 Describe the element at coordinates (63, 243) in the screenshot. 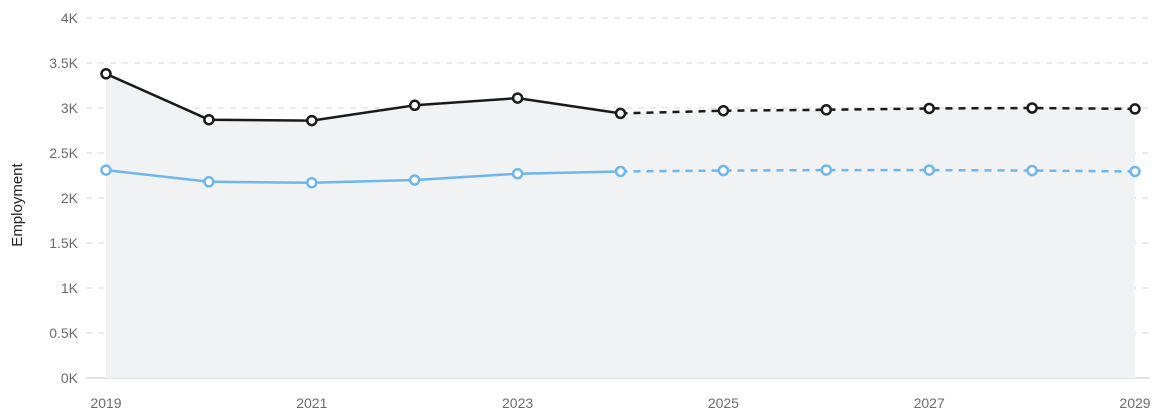

I see `y-tick-label: 1.5K` at that location.